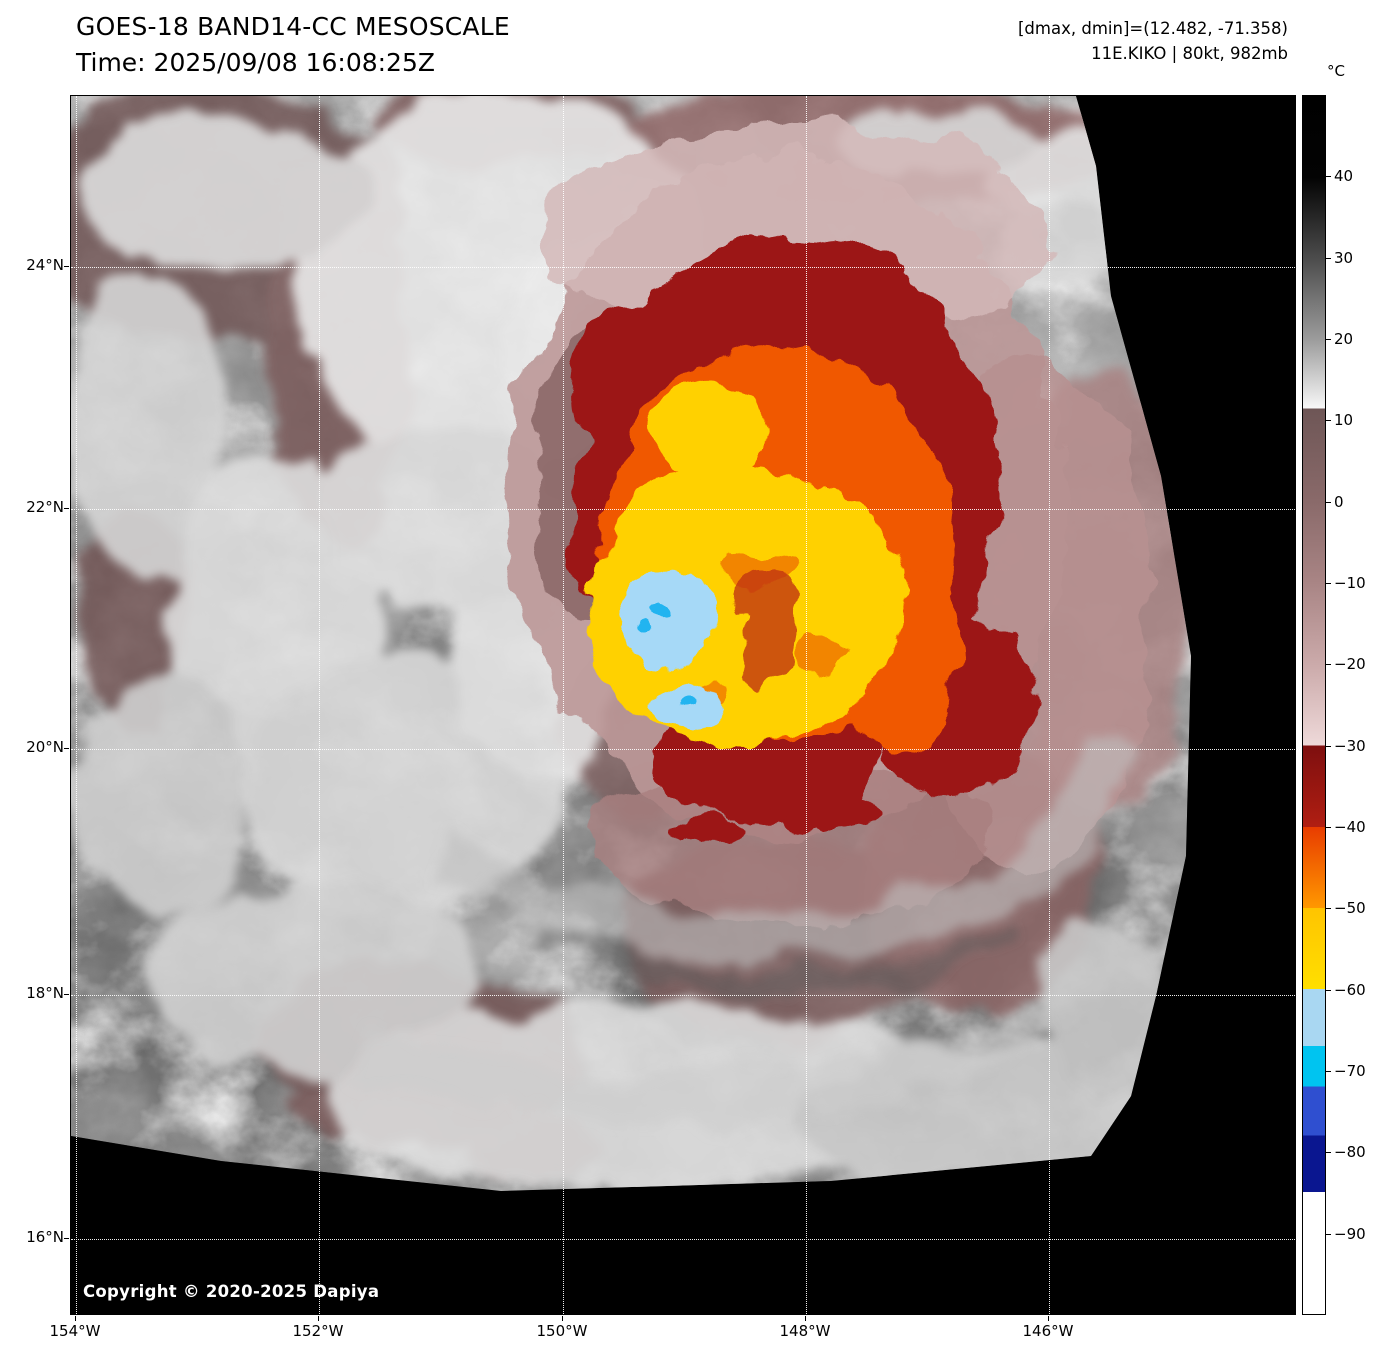 This screenshot has width=1390, height=1359. Describe the element at coordinates (75, 1331) in the screenshot. I see `lon-tick-label: 154°W` at that location.